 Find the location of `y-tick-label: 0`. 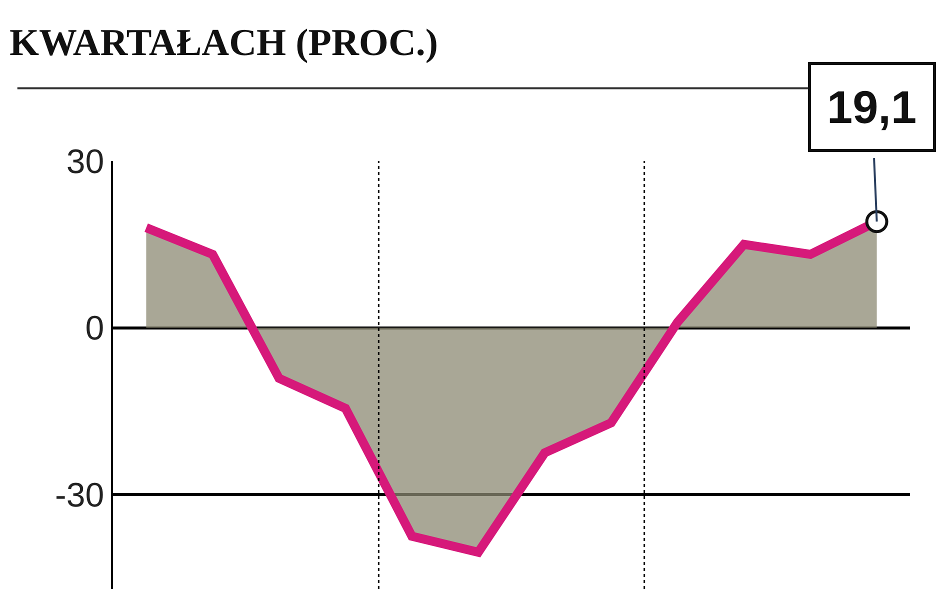

y-tick-label: 0 is located at coordinates (94, 329).